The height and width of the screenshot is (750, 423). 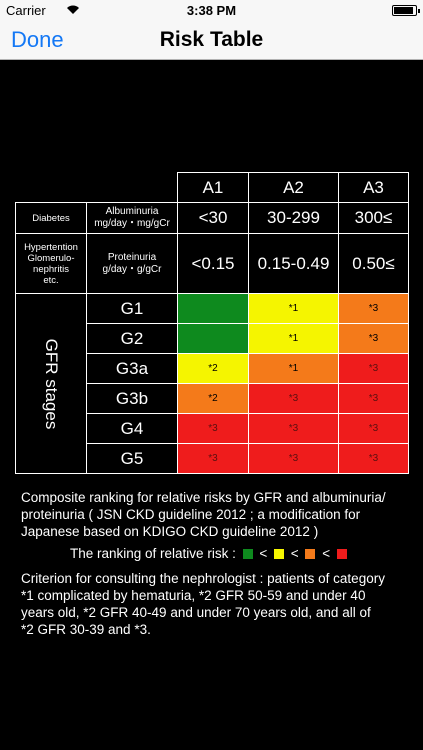 What do you see at coordinates (73, 11) in the screenshot?
I see `wifi-icon` at bounding box center [73, 11].